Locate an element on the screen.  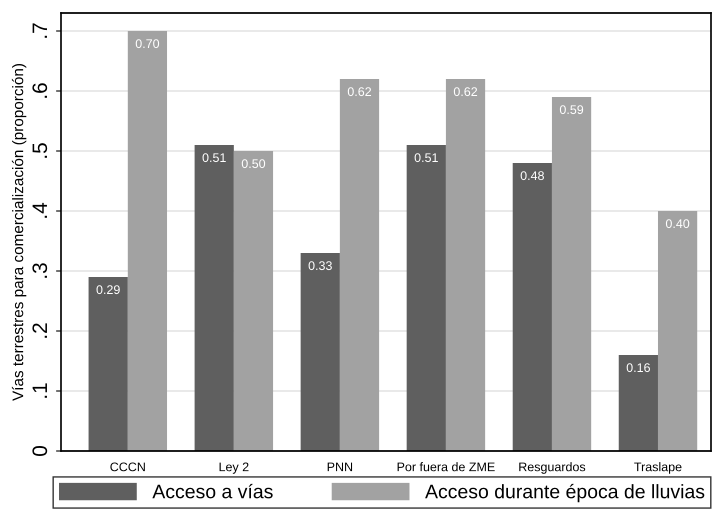
data-label: 0.29 is located at coordinates (108, 289).